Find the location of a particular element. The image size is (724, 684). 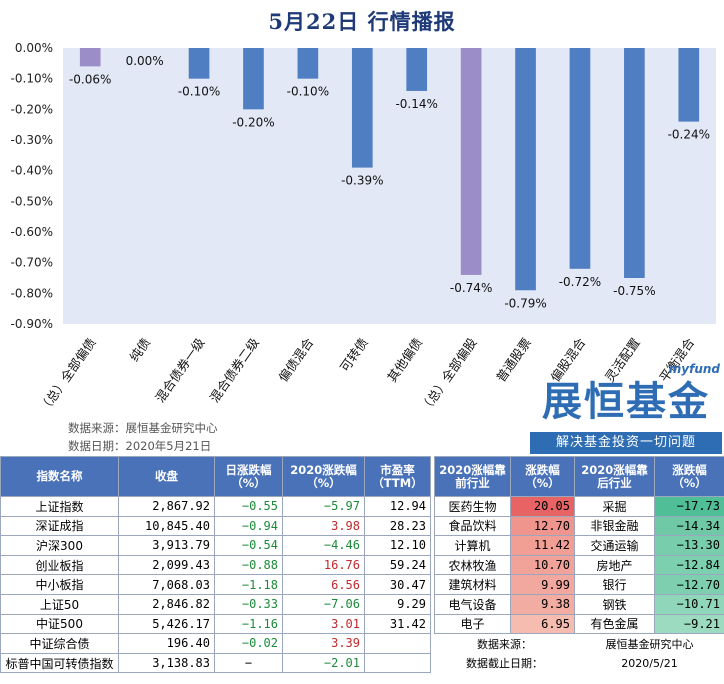

index-name-cell: 深证成指 is located at coordinates (59, 526).